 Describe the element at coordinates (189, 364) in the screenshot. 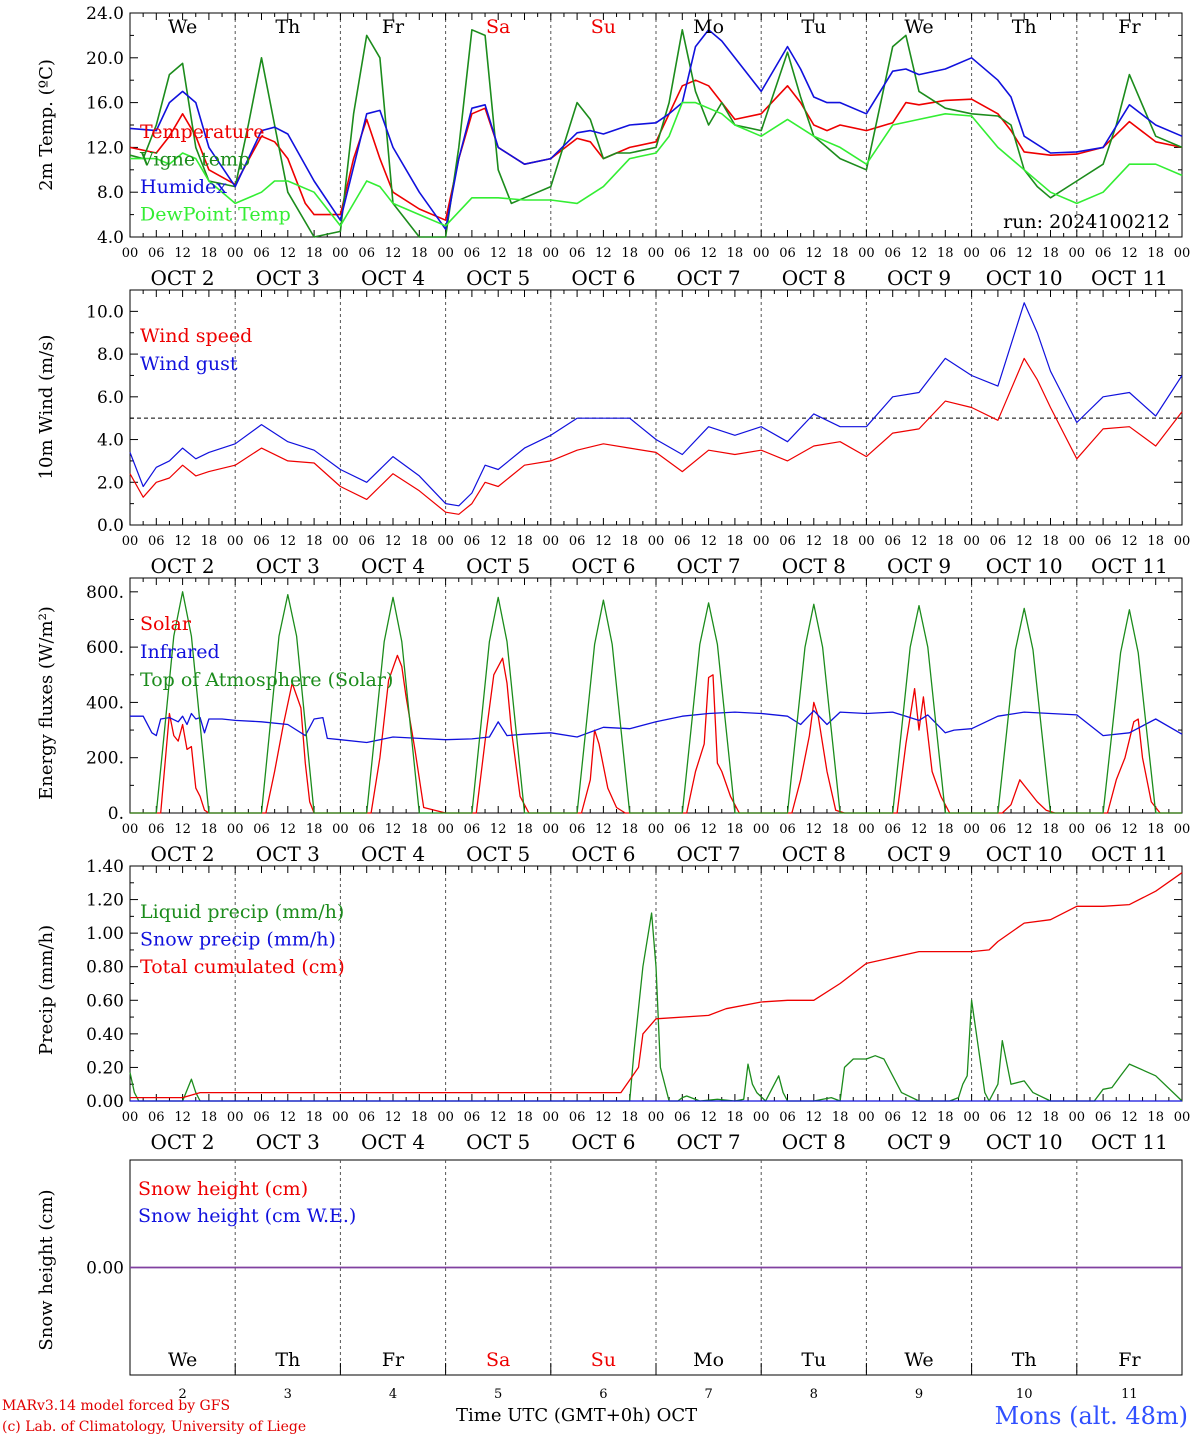

I see `legend-entry: Wind gust` at that location.